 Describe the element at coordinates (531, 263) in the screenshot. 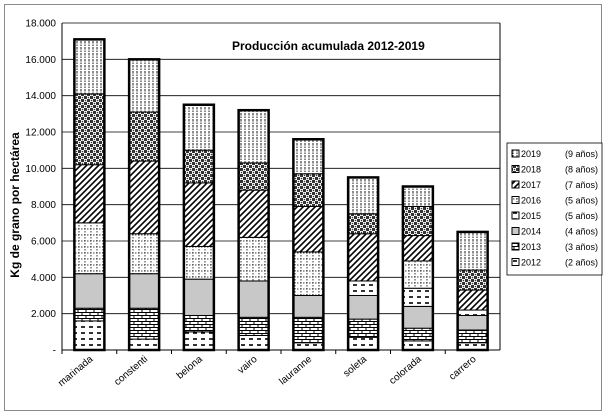

I see `legend-year: 2012` at that location.